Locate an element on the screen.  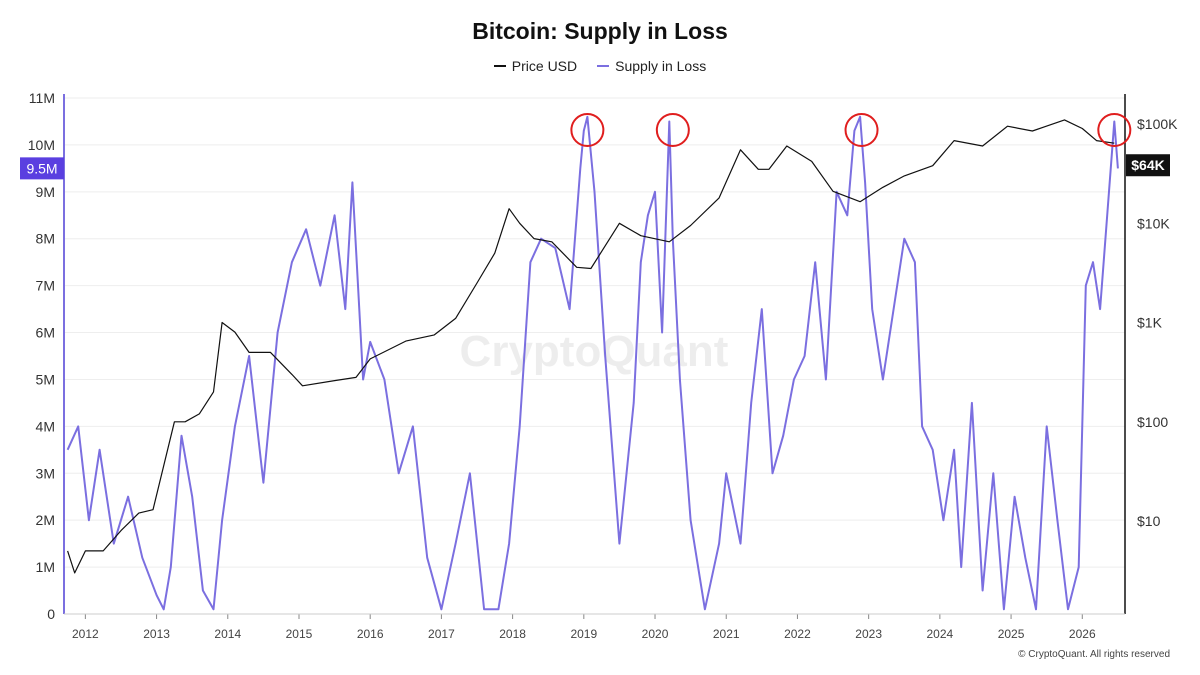
y-left-tick-label: 8M is located at coordinates (45, 239).